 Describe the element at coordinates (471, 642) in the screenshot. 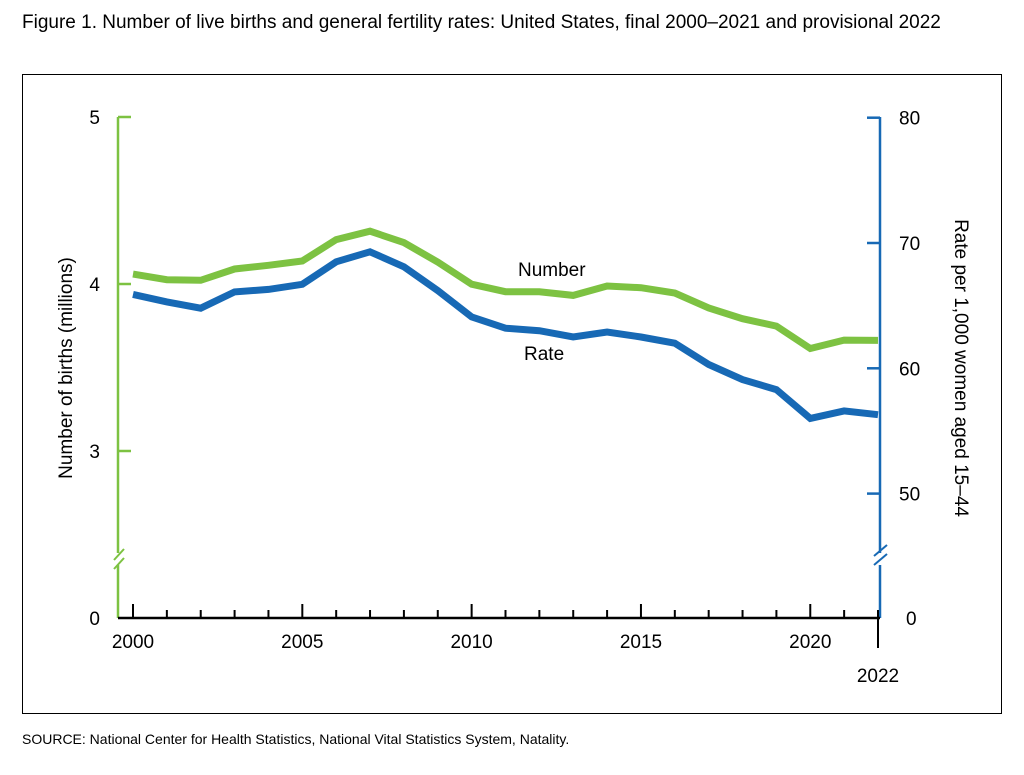

I see `x-axis-tick-label: 2010` at that location.